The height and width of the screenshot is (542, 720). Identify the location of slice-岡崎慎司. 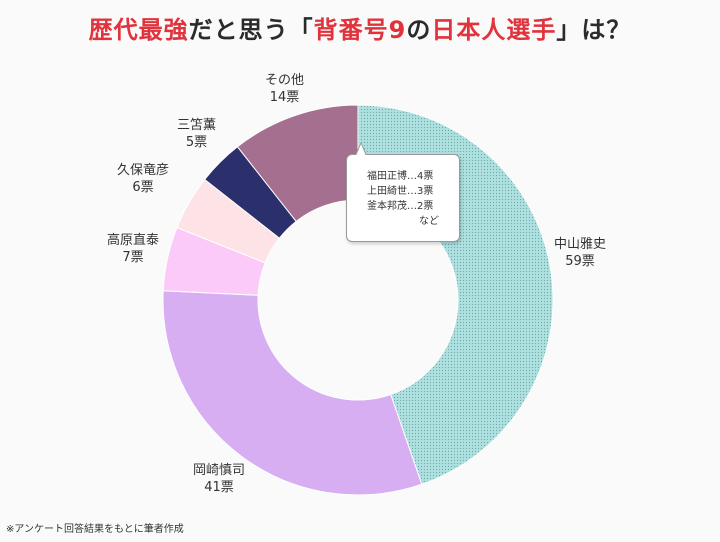
(292, 393).